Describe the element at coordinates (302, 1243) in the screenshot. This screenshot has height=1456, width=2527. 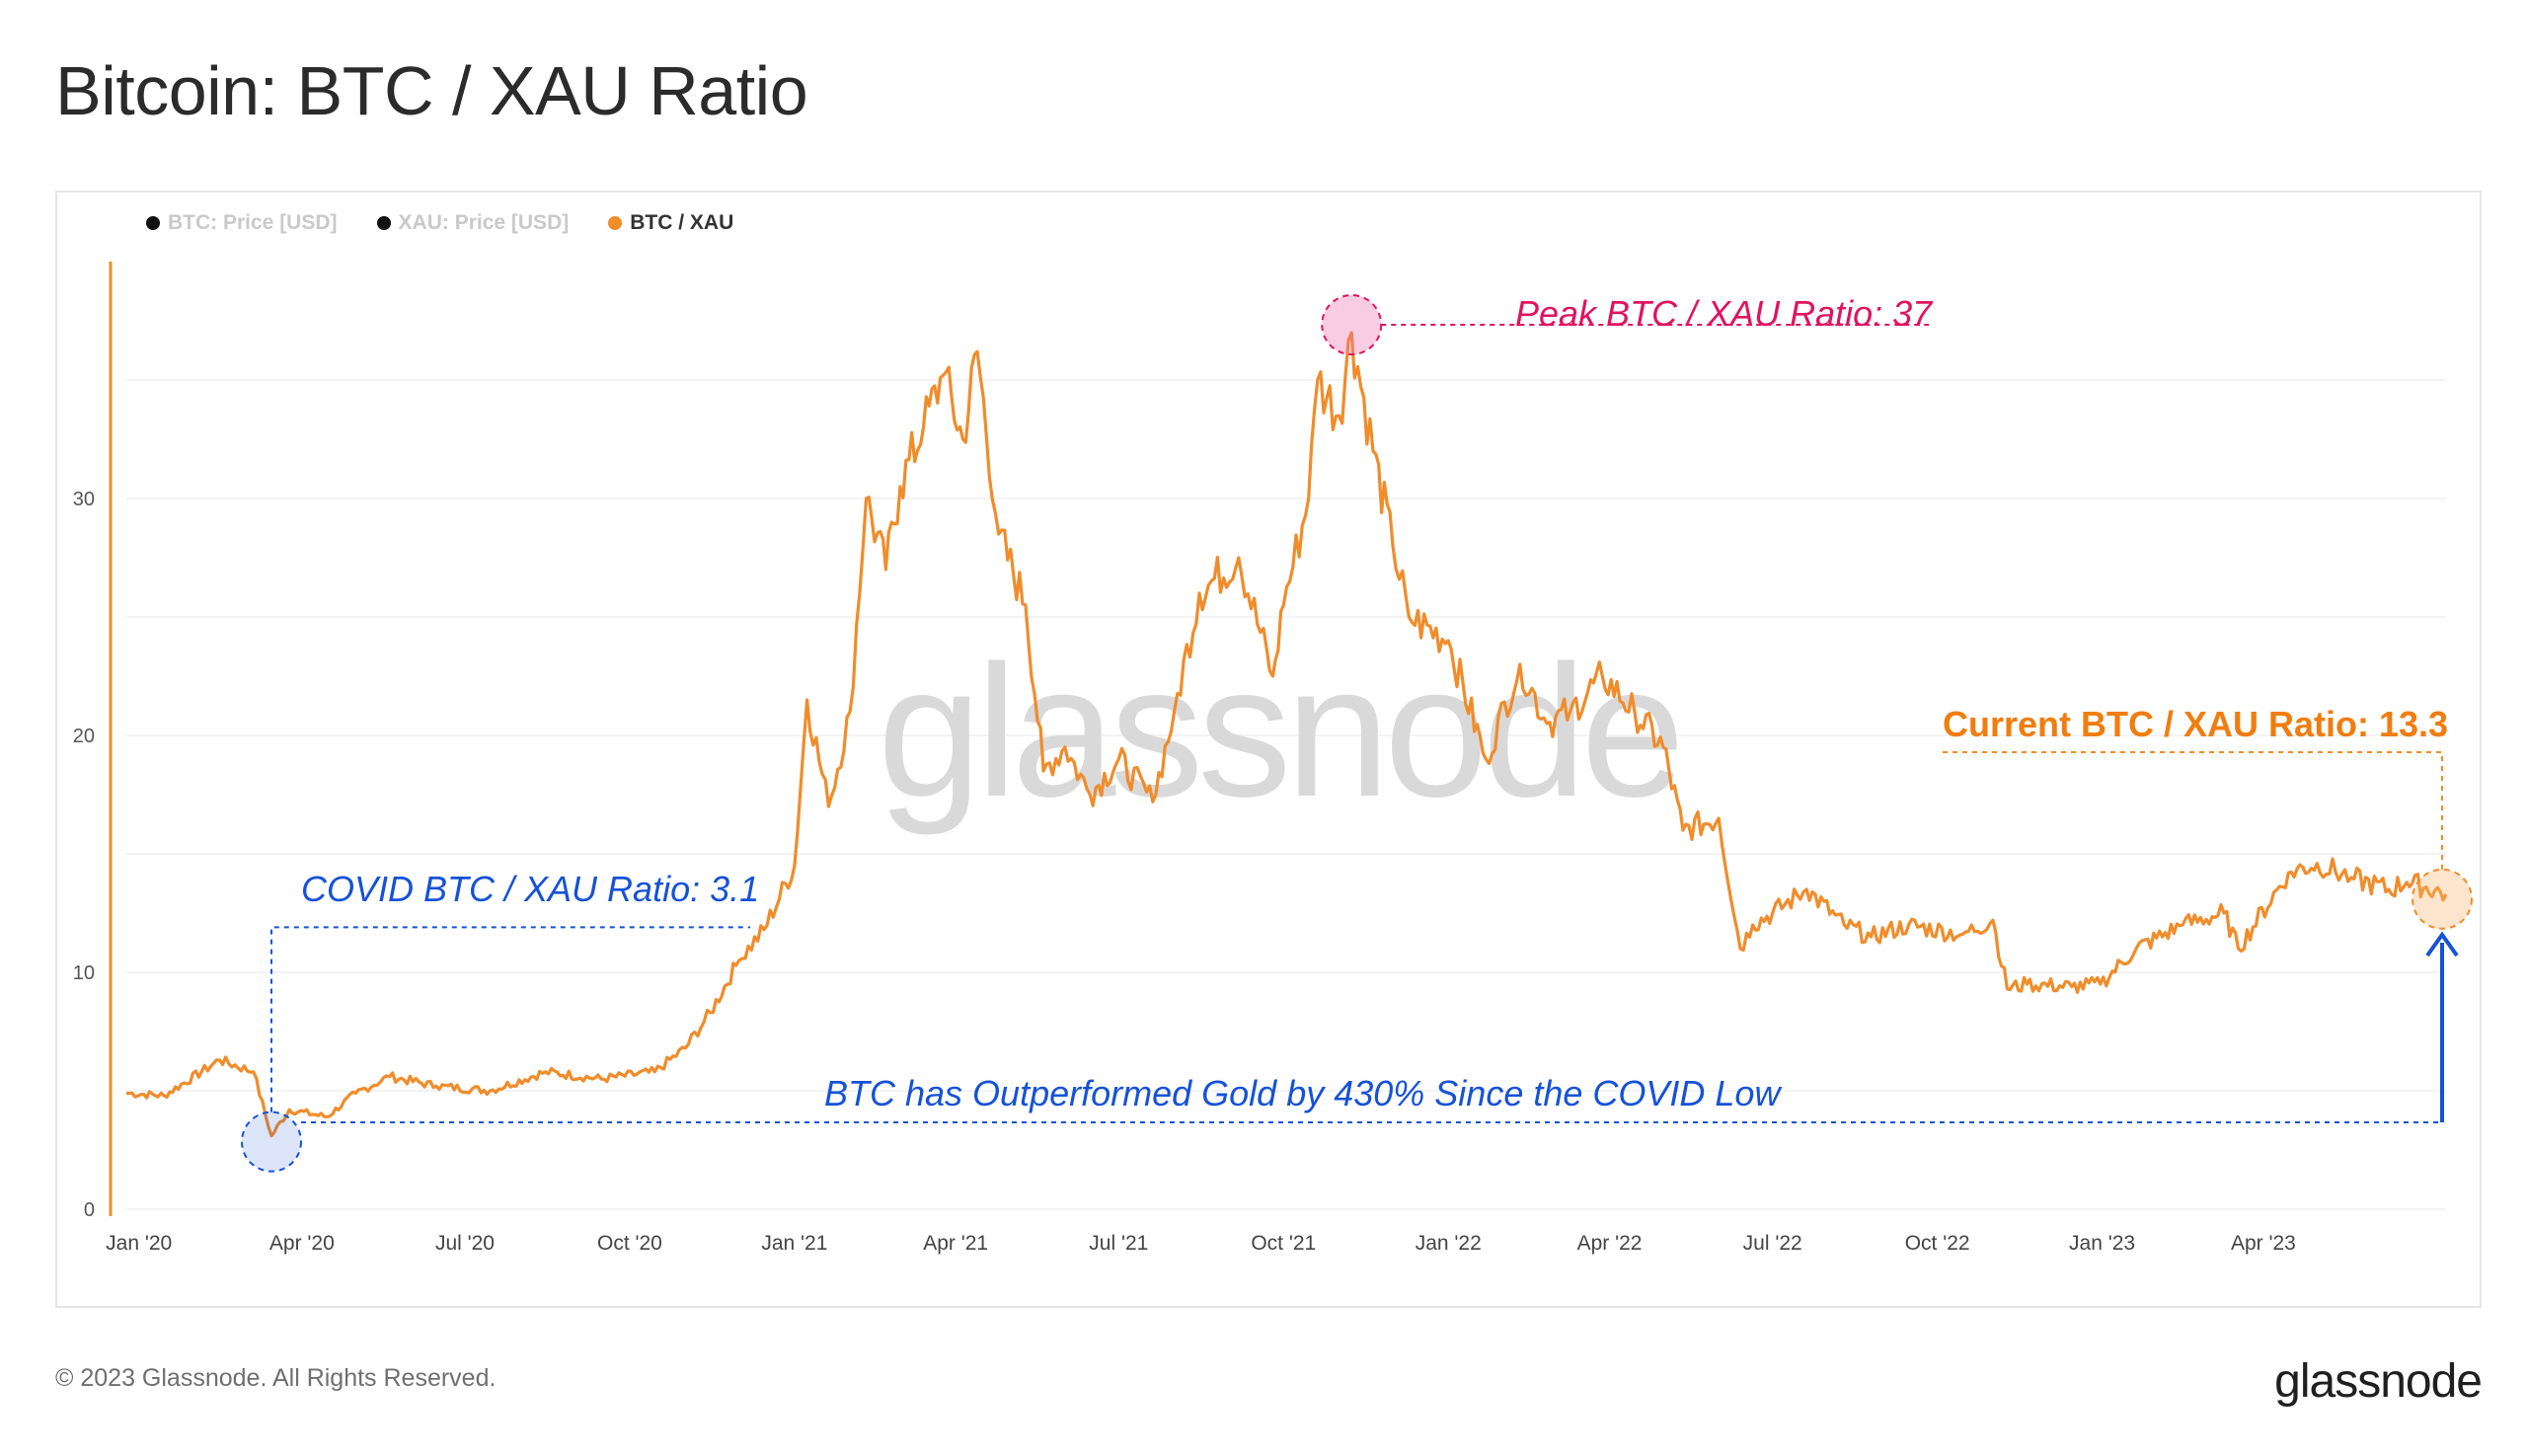
I see `x-tick-label: Apr '20` at that location.